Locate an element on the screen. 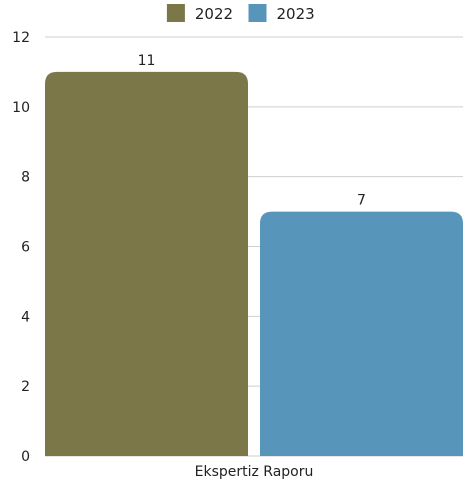 Image resolution: width=465 pixels, height=491 pixels. x-tick-label: Ekspertiz Raporu is located at coordinates (254, 472).